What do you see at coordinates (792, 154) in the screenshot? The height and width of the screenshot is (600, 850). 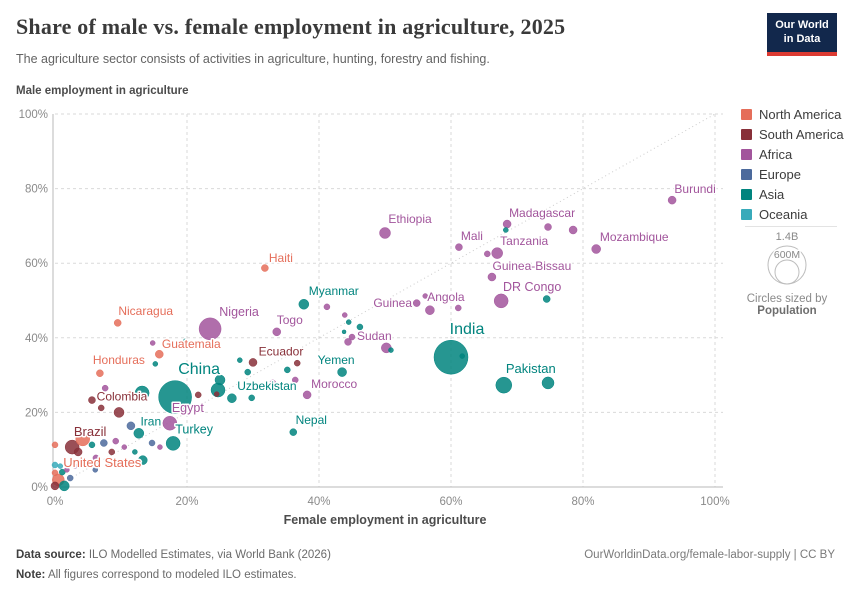 I see `legend-item-africa: Africa` at bounding box center [792, 154].